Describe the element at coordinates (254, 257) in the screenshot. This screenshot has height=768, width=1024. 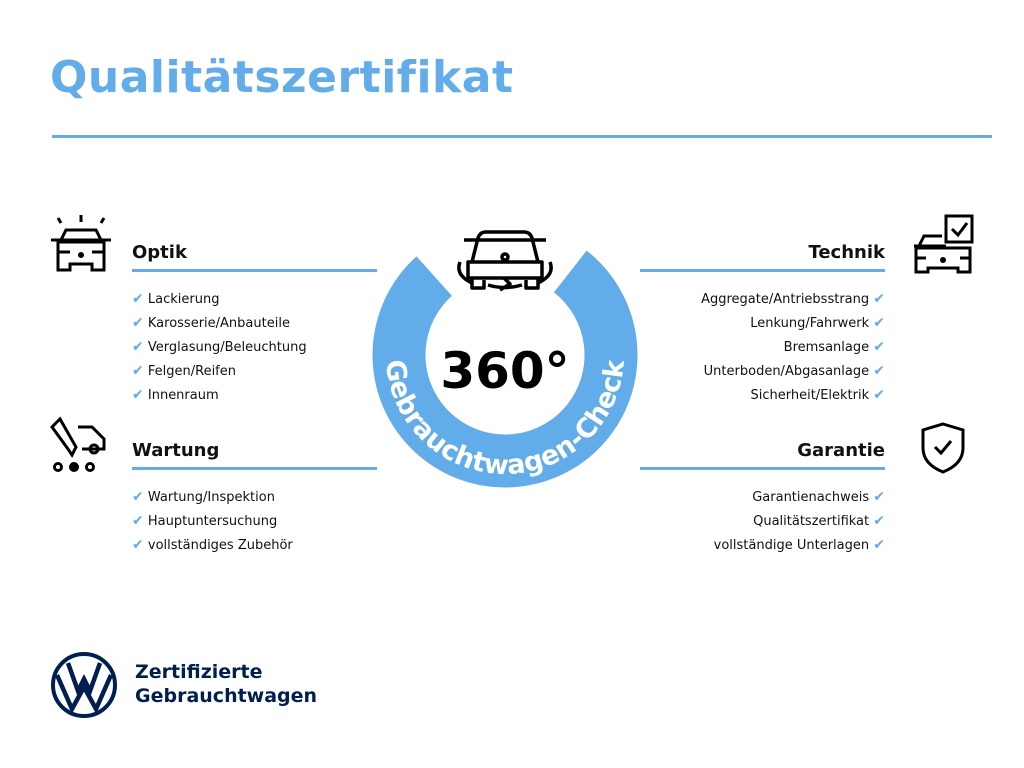
I see `section-title: Optik` at that location.